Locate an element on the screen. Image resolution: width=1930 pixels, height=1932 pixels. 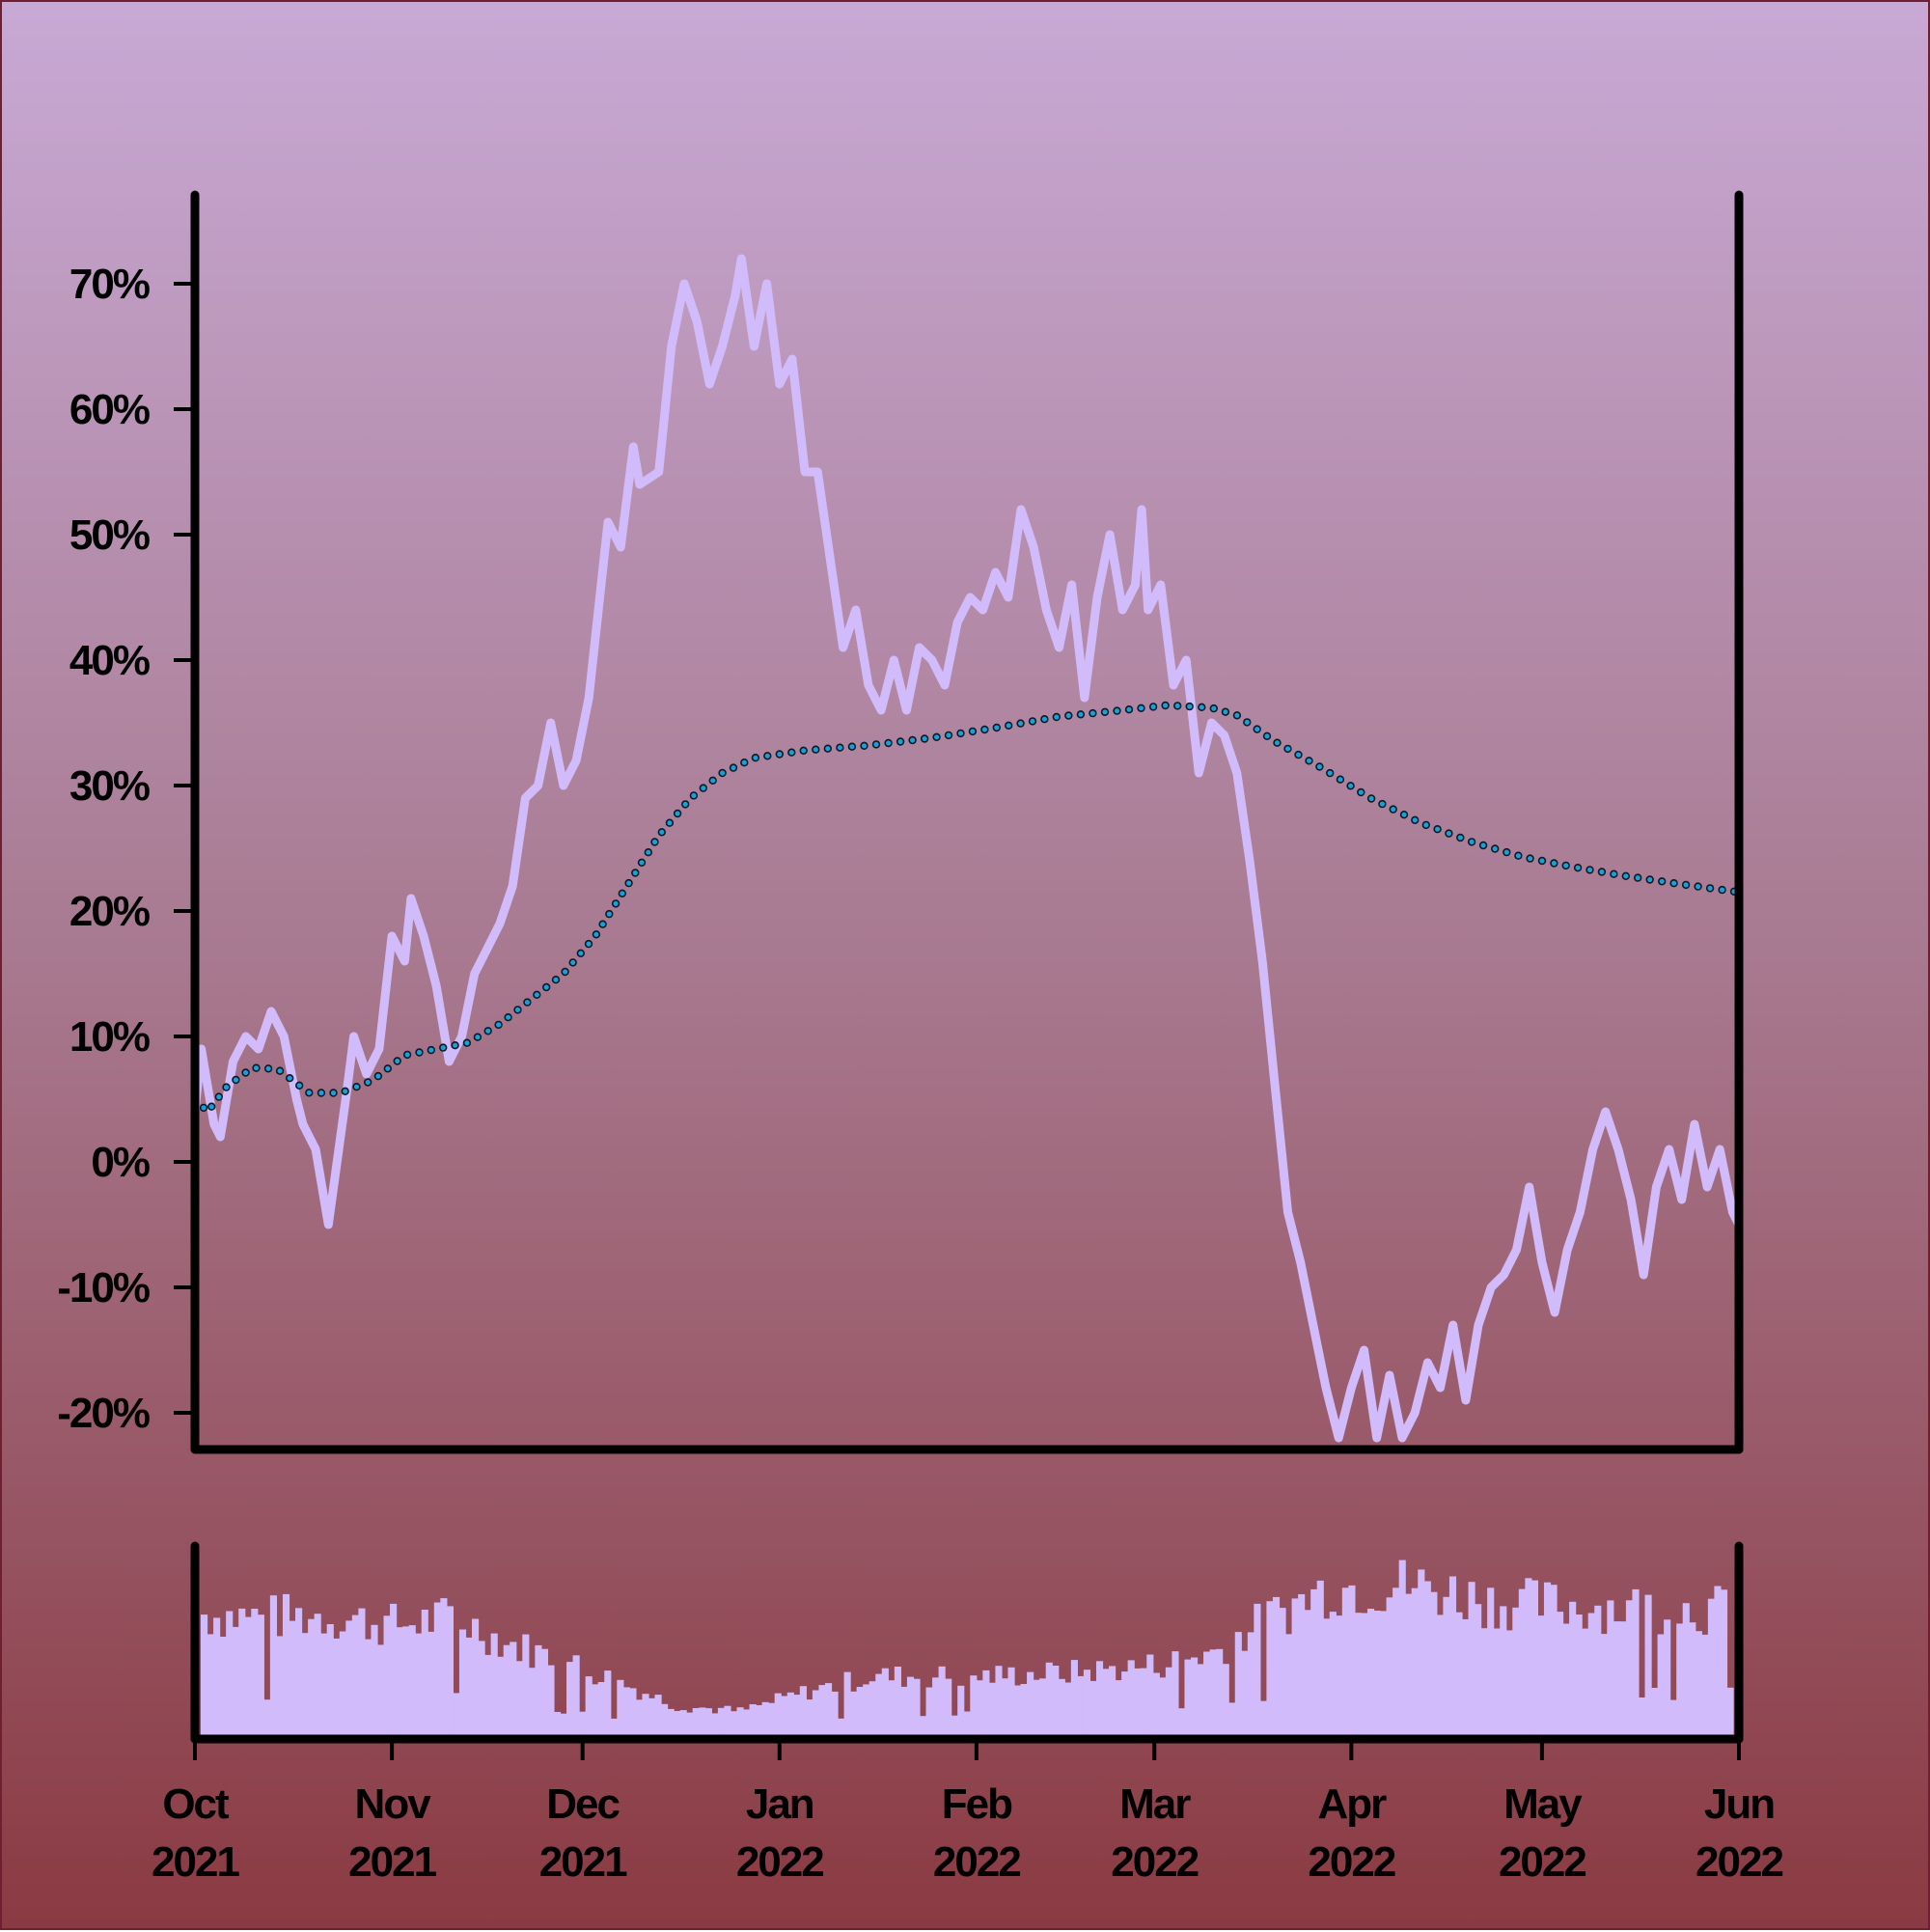
y-tick-label: 30% is located at coordinates (109, 786).